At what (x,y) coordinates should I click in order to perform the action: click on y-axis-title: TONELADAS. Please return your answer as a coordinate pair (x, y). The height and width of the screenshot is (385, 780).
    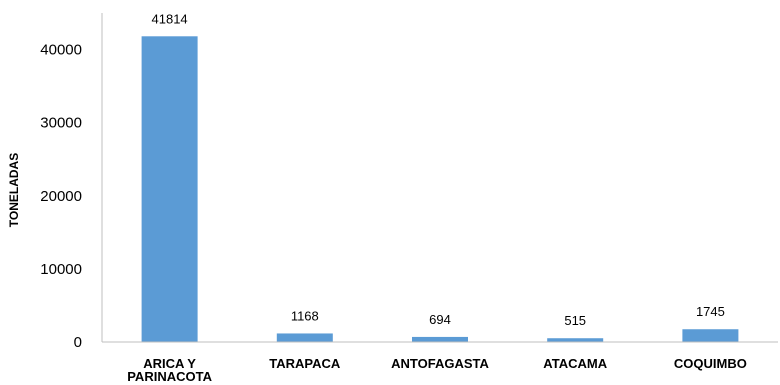
    Looking at the image, I should click on (14, 190).